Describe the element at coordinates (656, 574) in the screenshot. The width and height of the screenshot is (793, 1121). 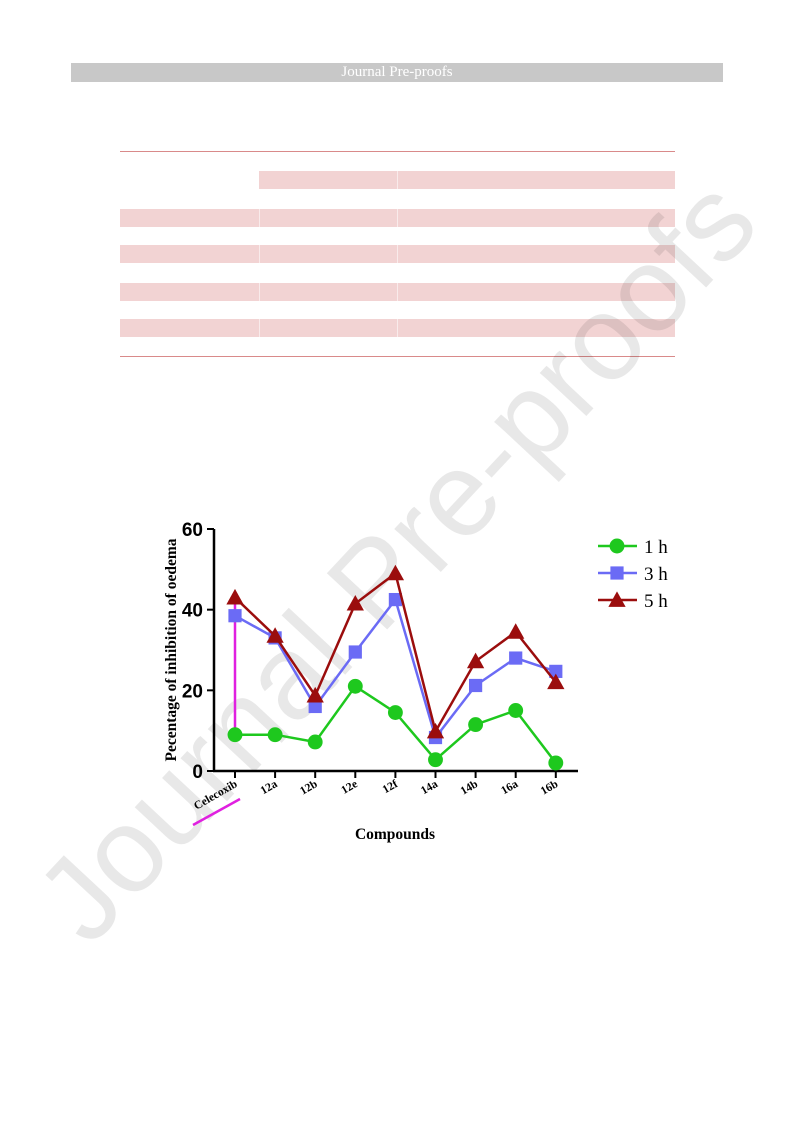
I see `legend-label: 3 h` at that location.